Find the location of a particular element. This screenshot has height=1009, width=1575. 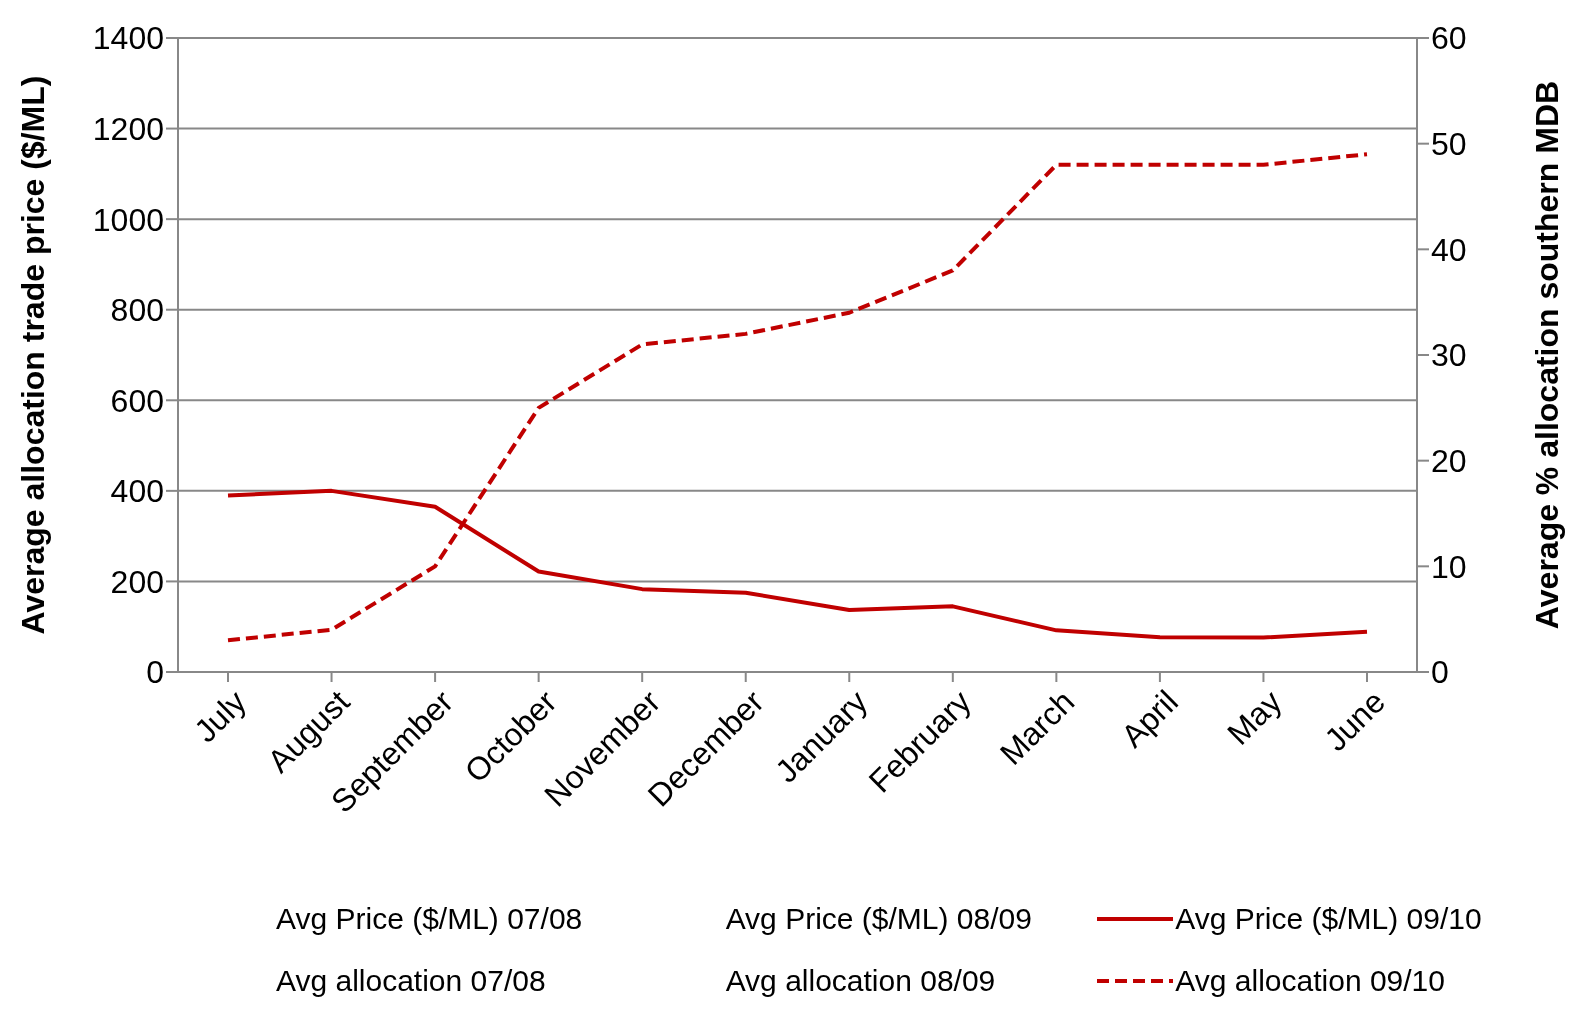

text: Avg Price ($/ML) 07/08 is located at coordinates (429, 919).